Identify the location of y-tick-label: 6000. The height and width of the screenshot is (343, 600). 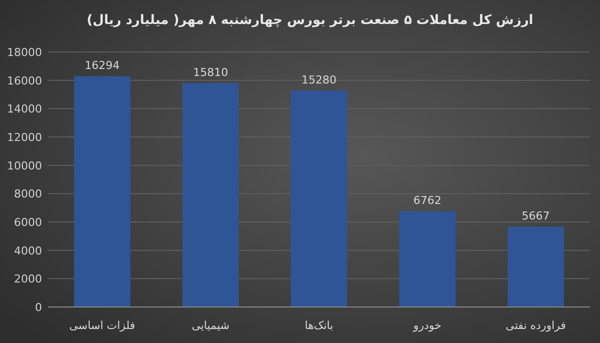
(28, 222).